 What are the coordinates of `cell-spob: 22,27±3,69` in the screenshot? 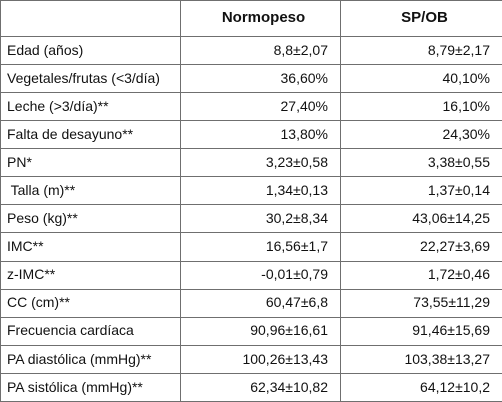 It's located at (421, 247).